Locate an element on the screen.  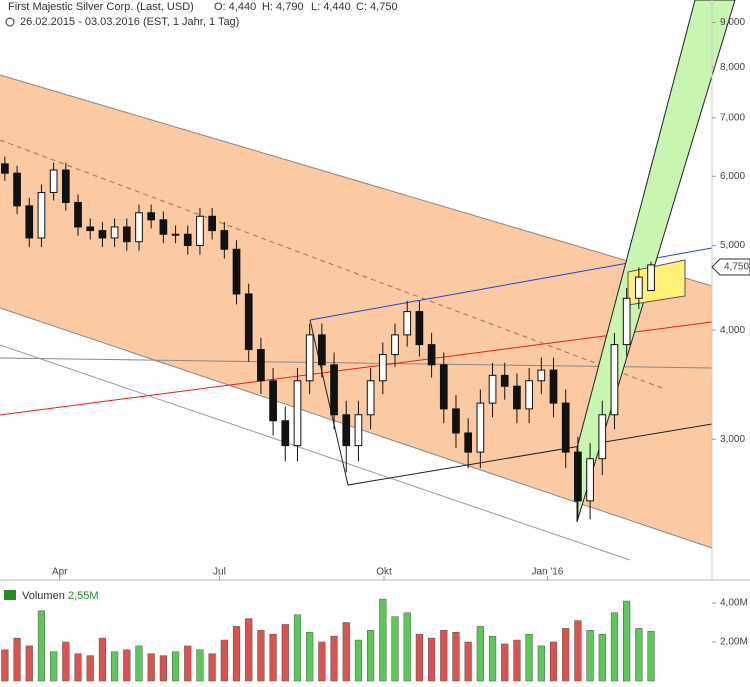
y-tick-label: 7,000 is located at coordinates (732, 117).